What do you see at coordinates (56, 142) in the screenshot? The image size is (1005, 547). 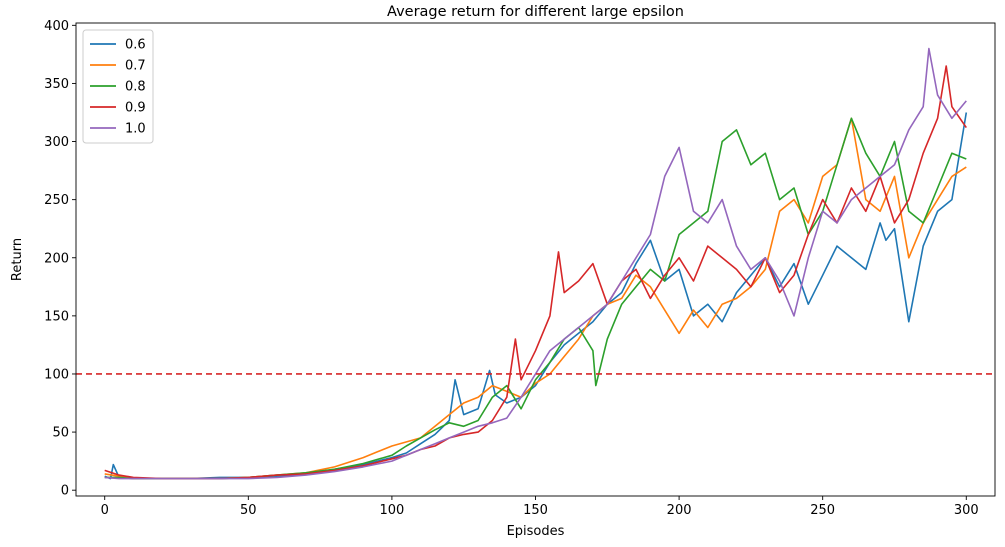 I see `y-tick-label: 300` at bounding box center [56, 142].